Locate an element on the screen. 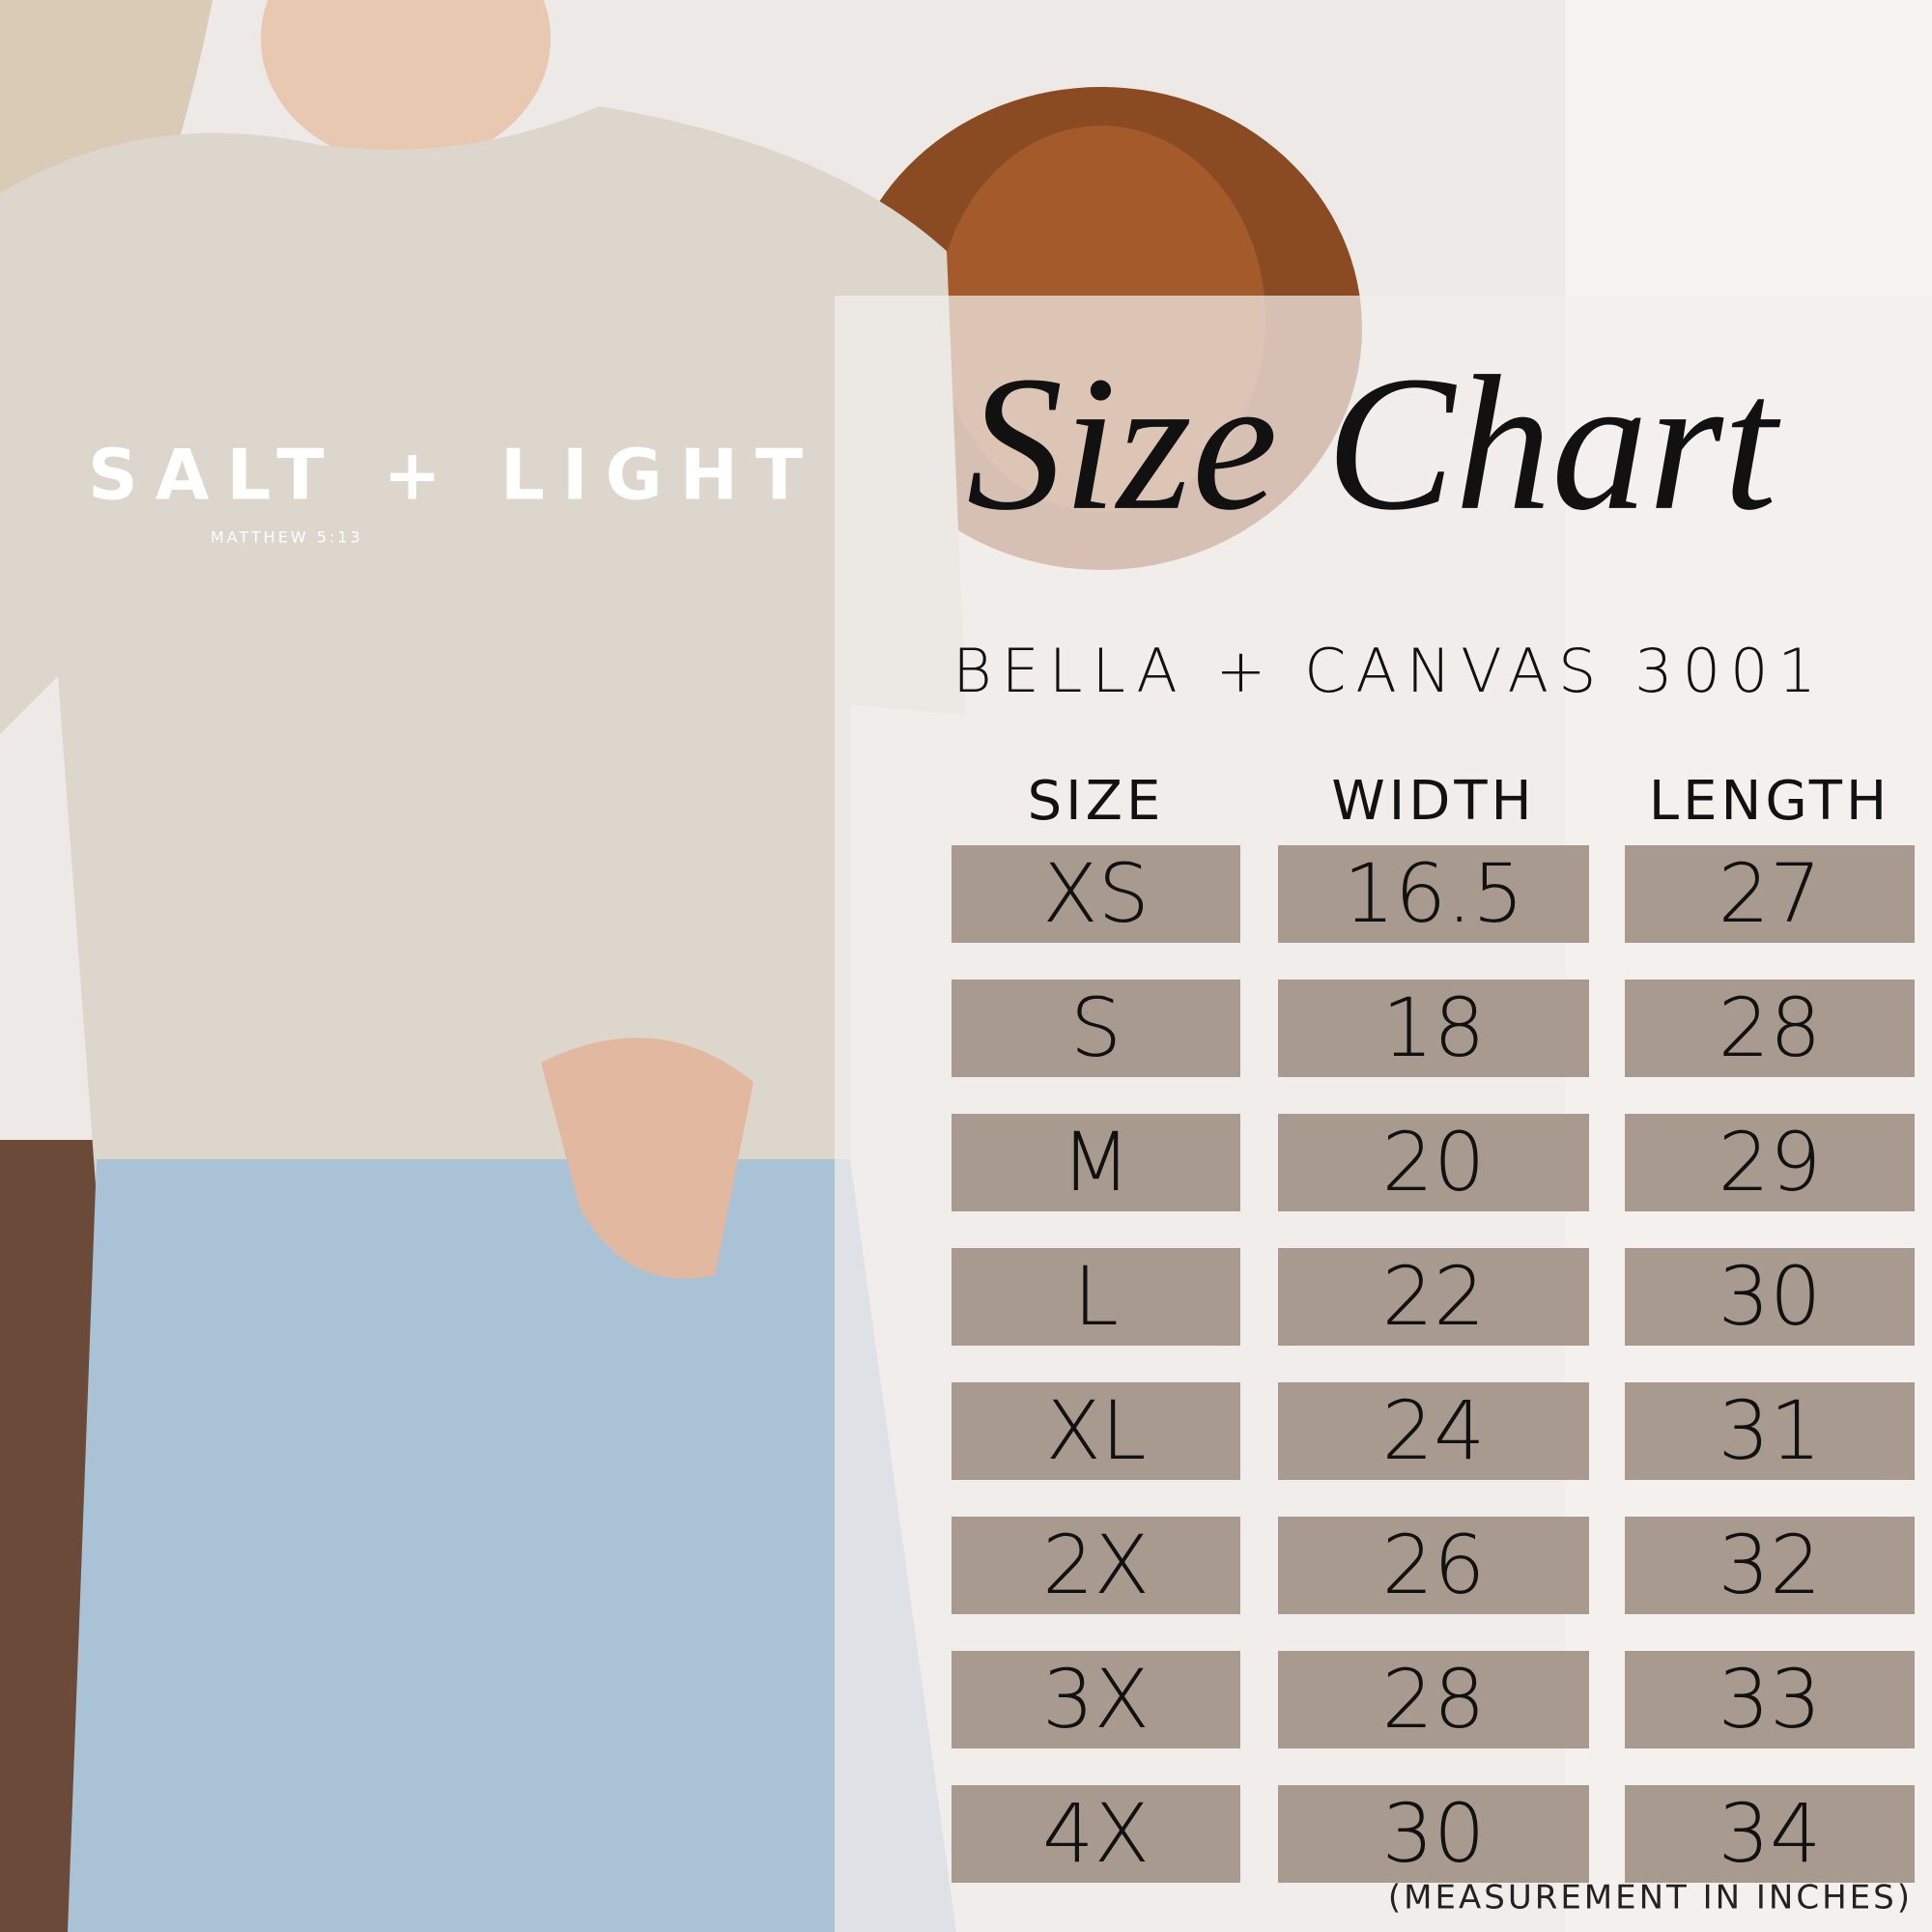 The height and width of the screenshot is (1932, 1932). column-header: SIZE is located at coordinates (1096, 801).